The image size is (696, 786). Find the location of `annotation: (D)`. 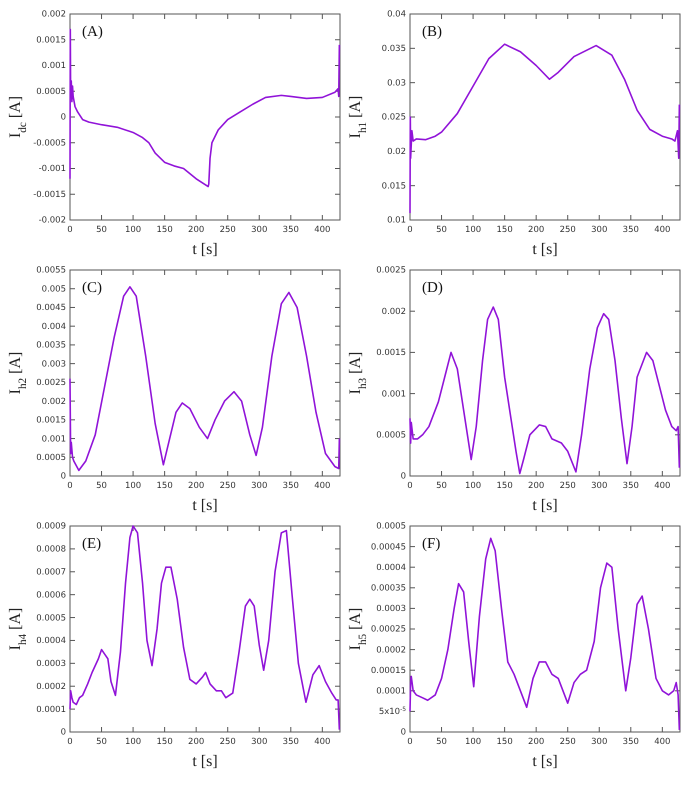

annotation: (D) is located at coordinates (432, 288).